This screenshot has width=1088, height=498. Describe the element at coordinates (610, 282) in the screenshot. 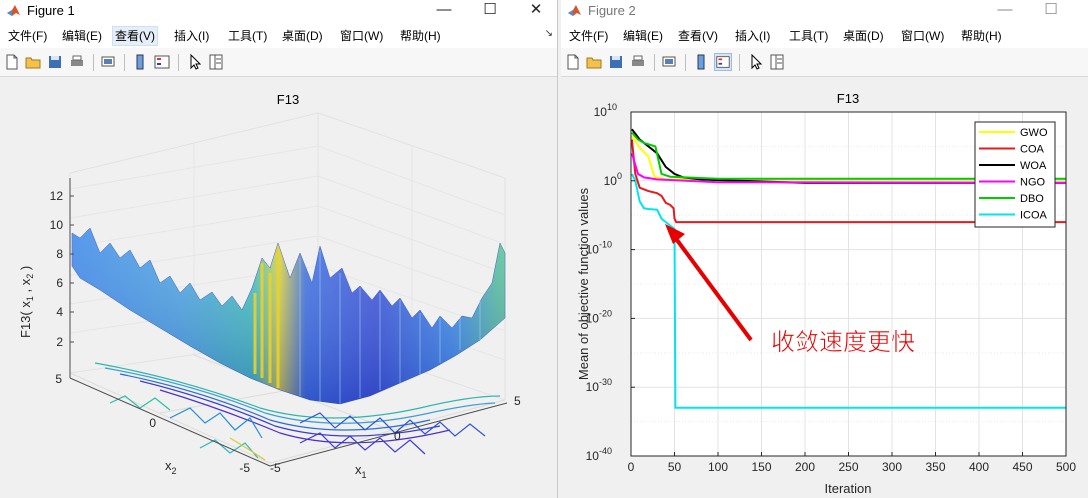

I see `y-ticks: 1010 100 10-10 10-20 10-30 10-40` at that location.